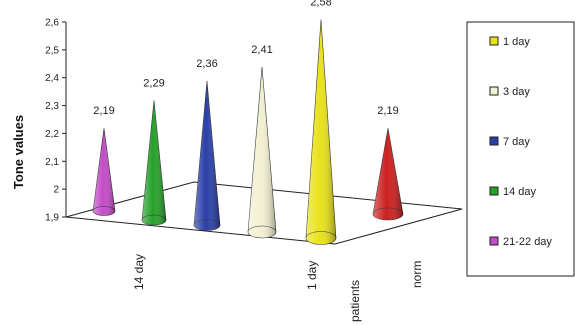  I want to click on x-category-label: norm, so click(417, 274).